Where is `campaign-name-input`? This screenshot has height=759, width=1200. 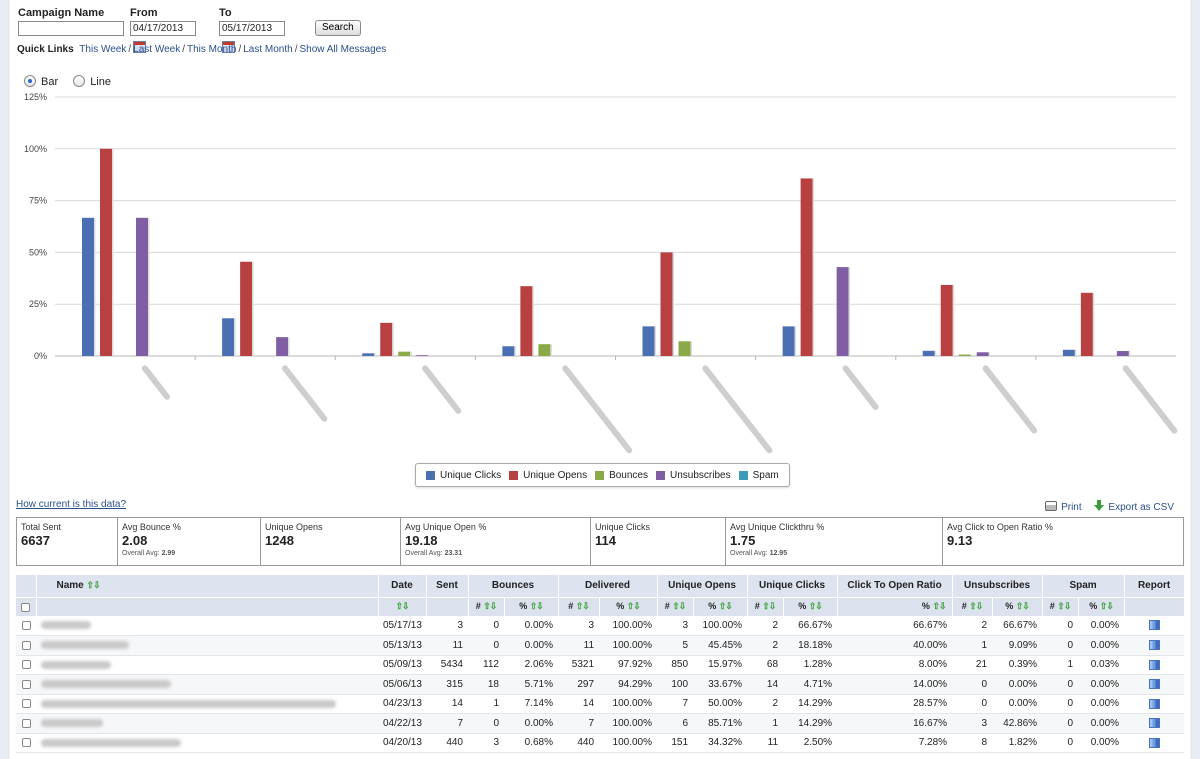 campaign-name-input is located at coordinates (71, 29).